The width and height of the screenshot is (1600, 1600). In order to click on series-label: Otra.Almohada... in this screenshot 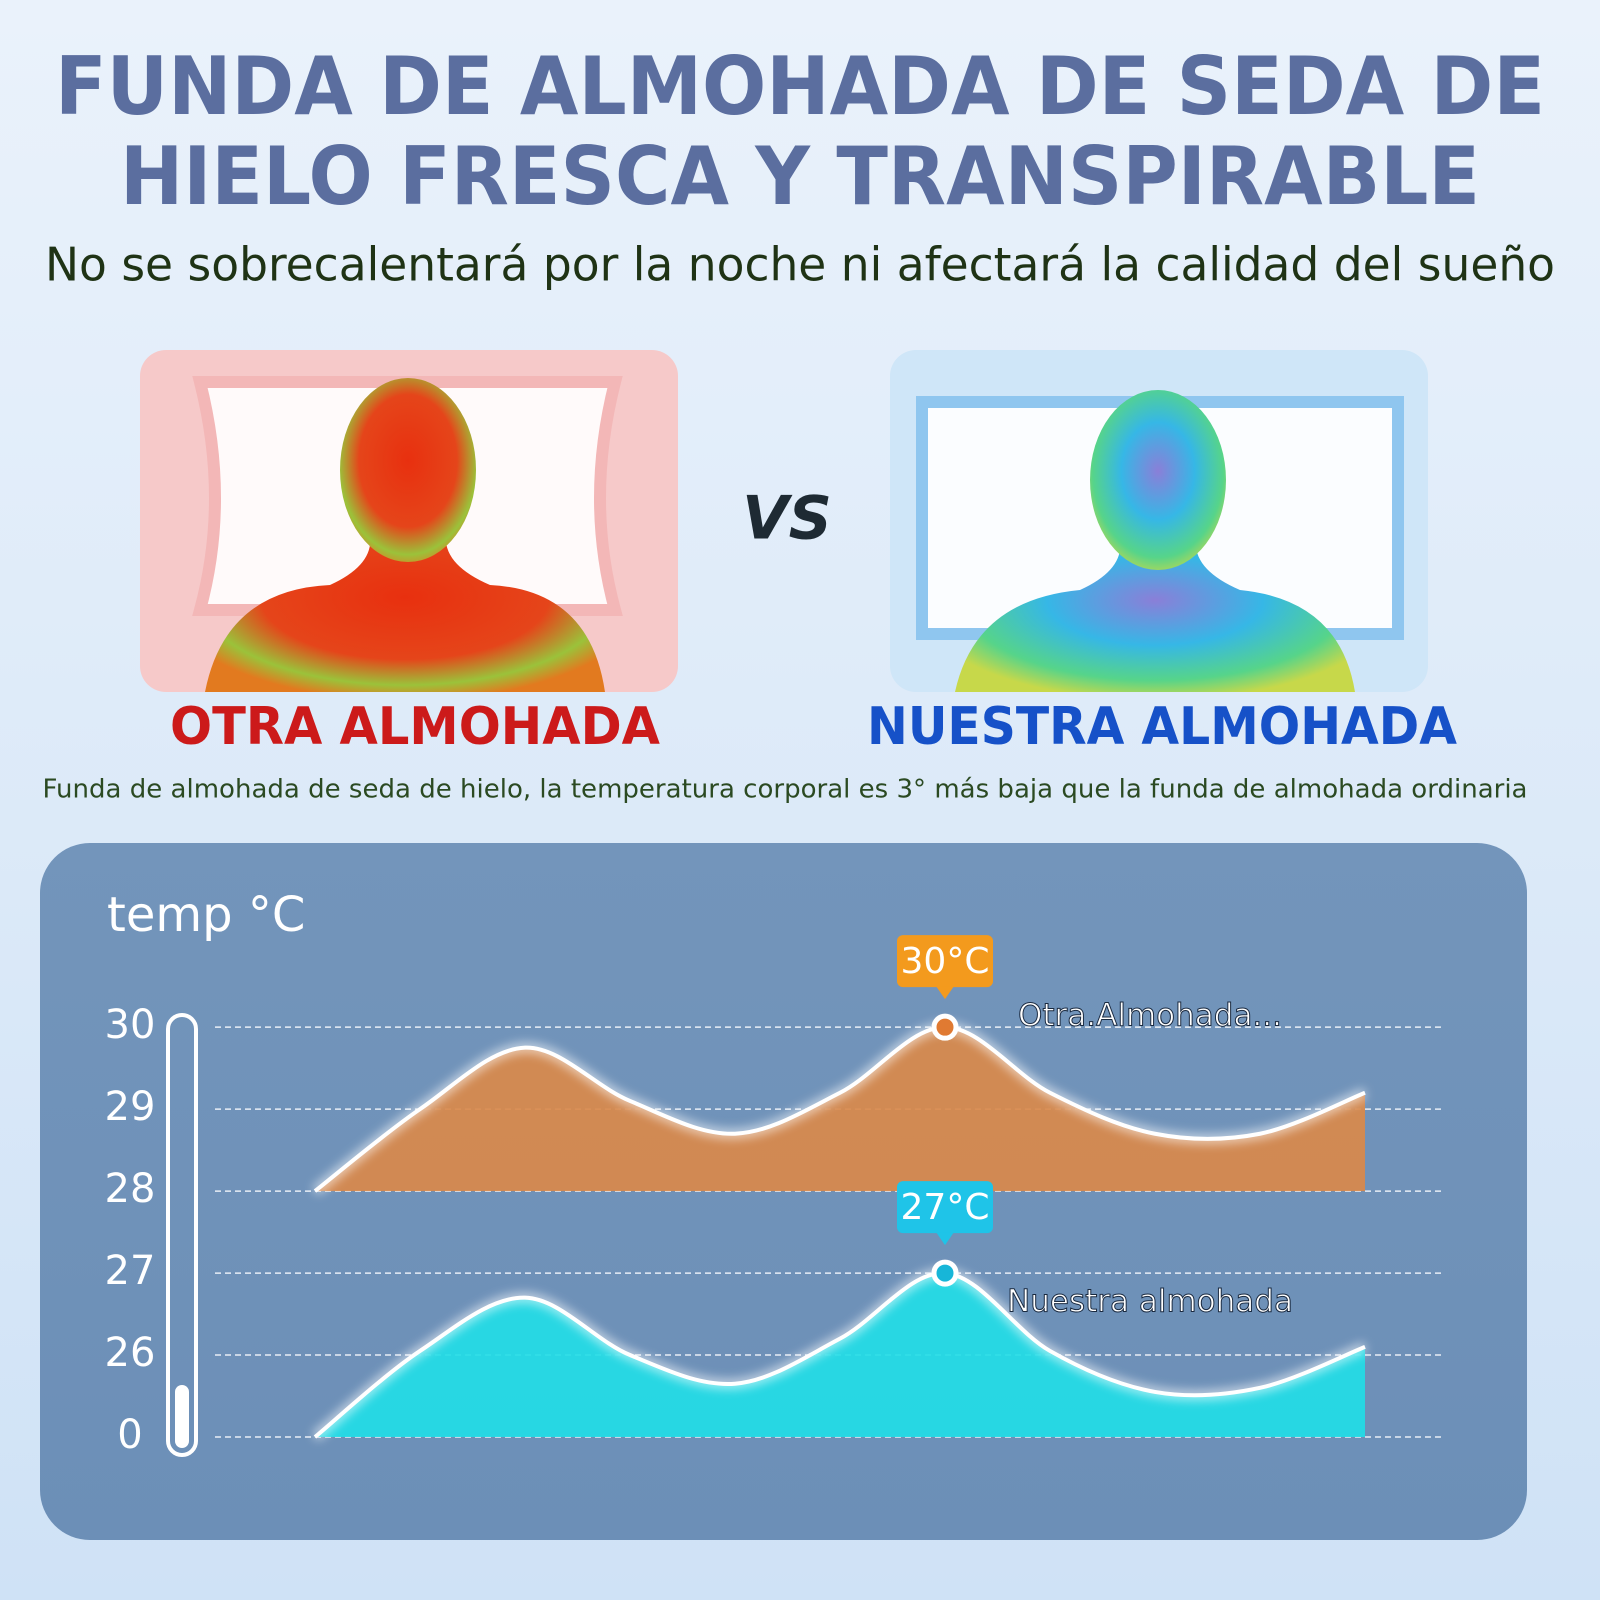, I will do `click(1150, 1016)`.